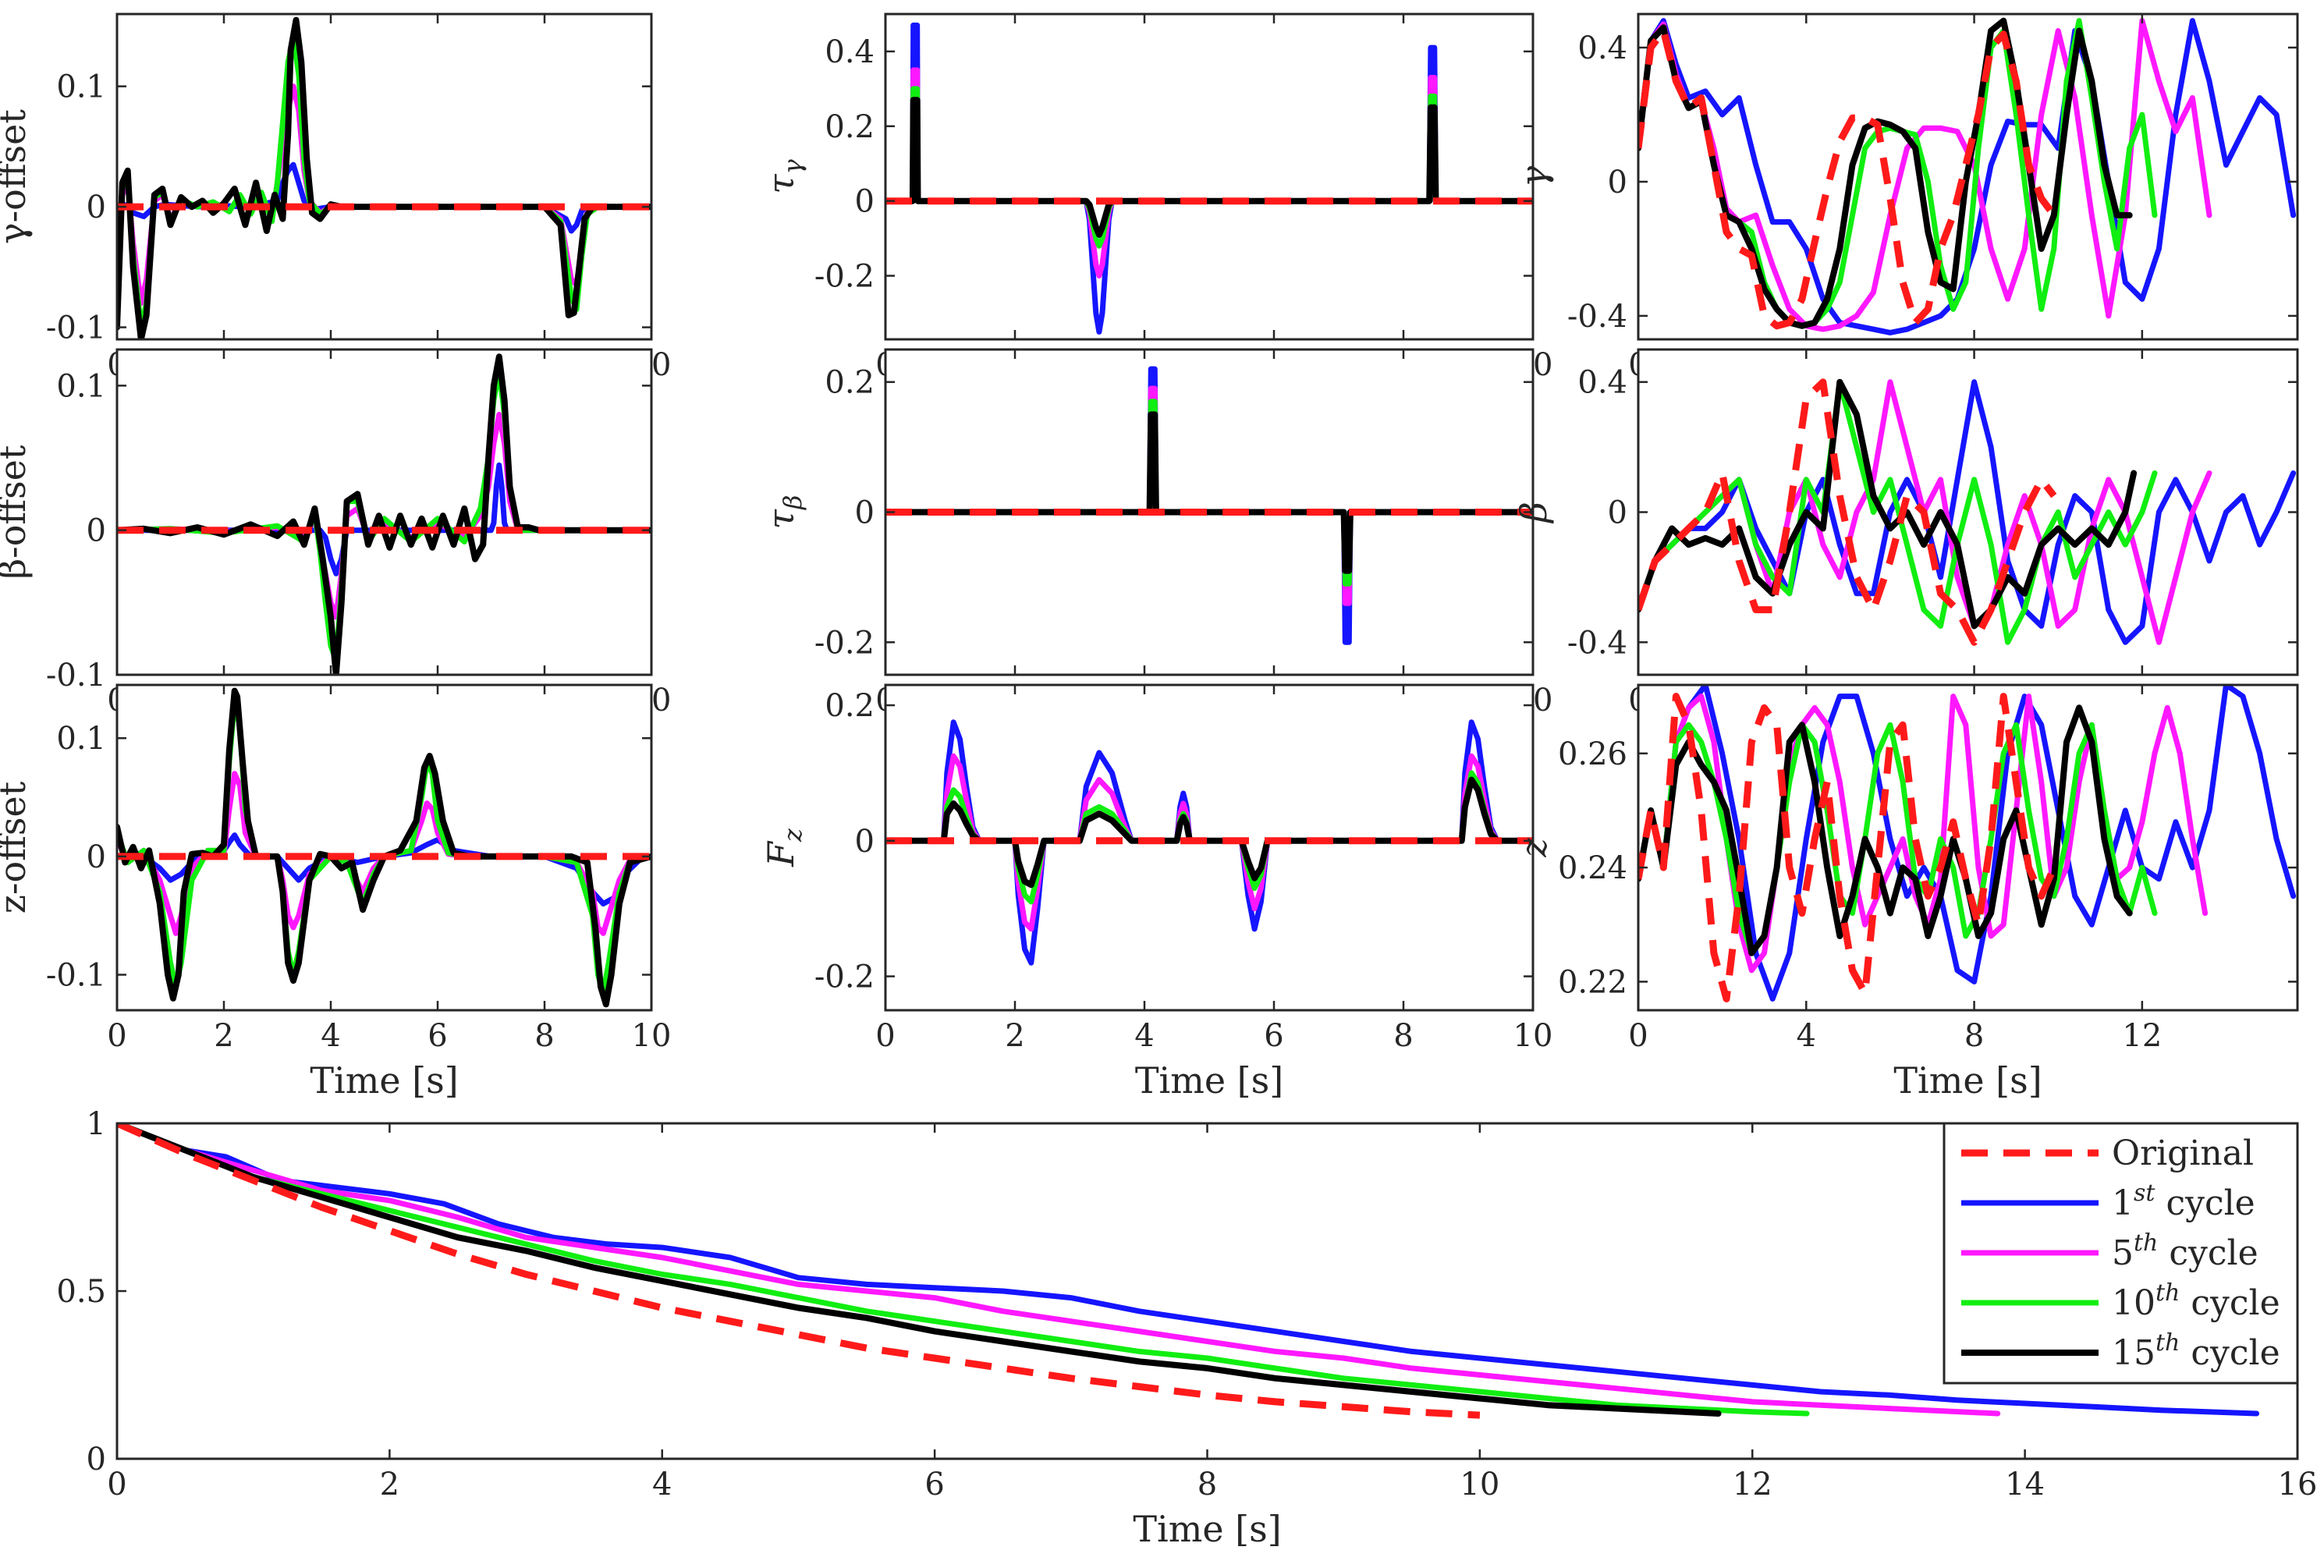 This screenshot has height=1568, width=2324. I want to click on legend-entry-cycle15: 15th cycle, so click(2196, 1351).